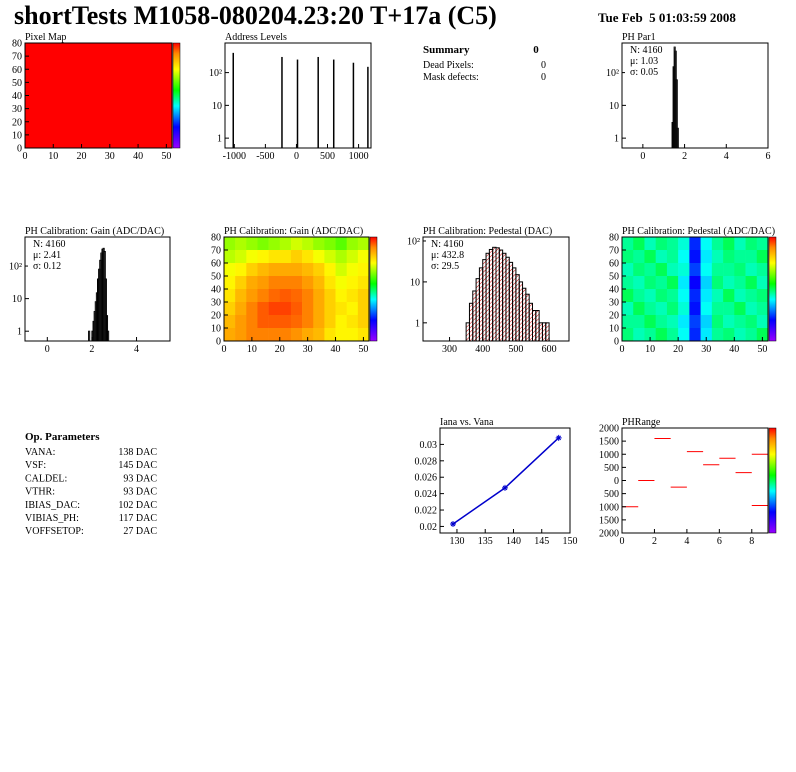 The image size is (796, 772). What do you see at coordinates (17, 96) in the screenshot?
I see `y-tick-label: 40` at bounding box center [17, 96].